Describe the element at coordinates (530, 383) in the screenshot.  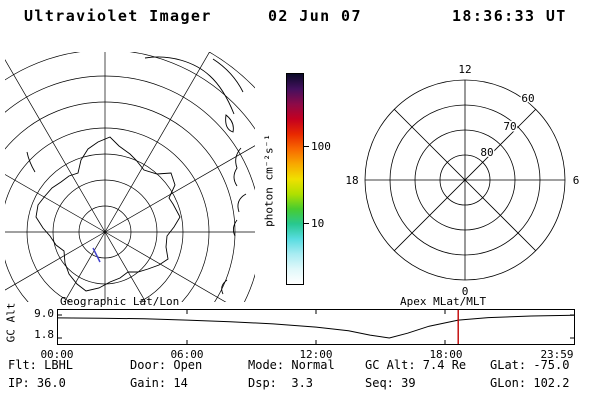
I see `status-glon: GLon: 102.2` at that location.